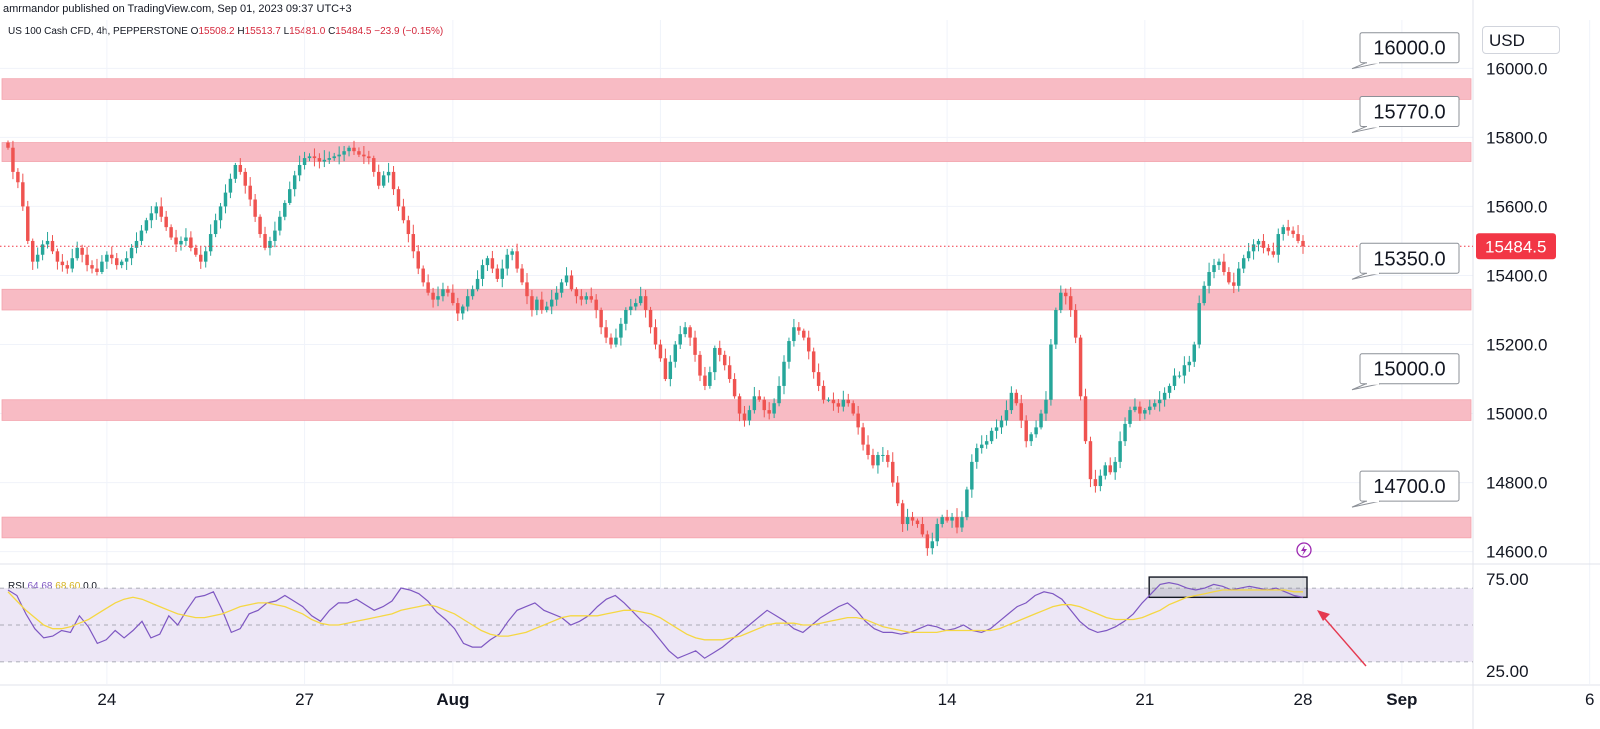  What do you see at coordinates (1589, 699) in the screenshot?
I see `time-tick-label: 6` at bounding box center [1589, 699].